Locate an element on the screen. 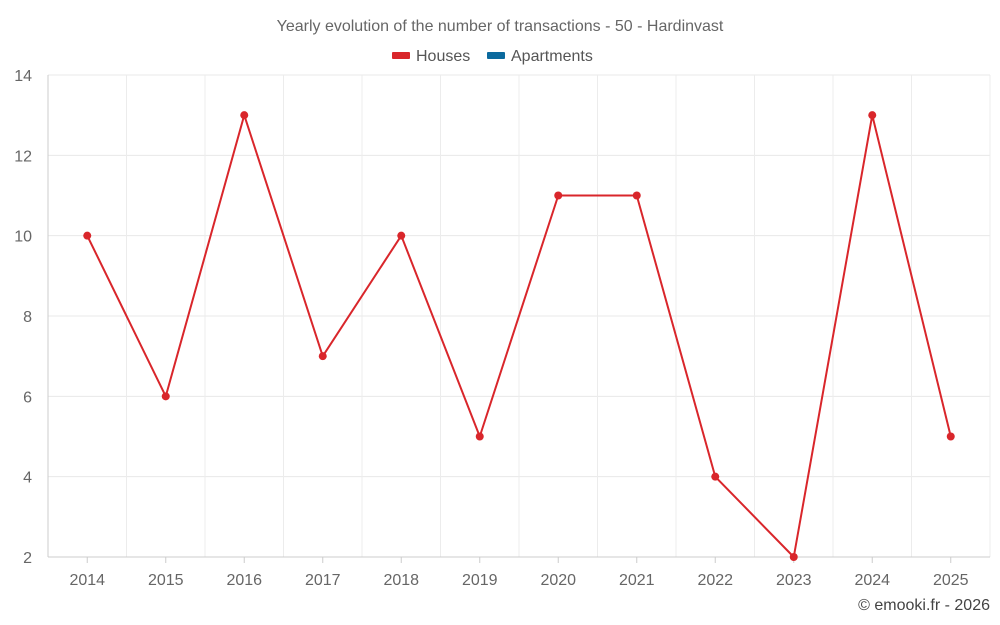  legend: Houses Apartments is located at coordinates (492, 56).